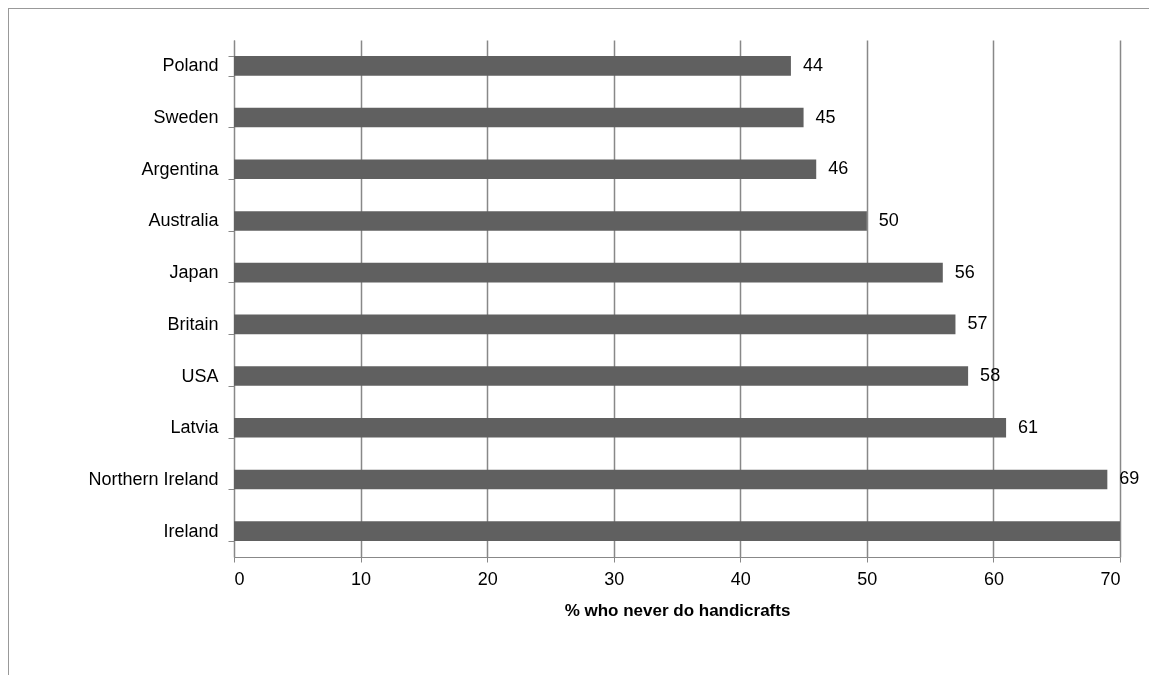 The height and width of the screenshot is (675, 1149). I want to click on data-label: 56, so click(964, 271).